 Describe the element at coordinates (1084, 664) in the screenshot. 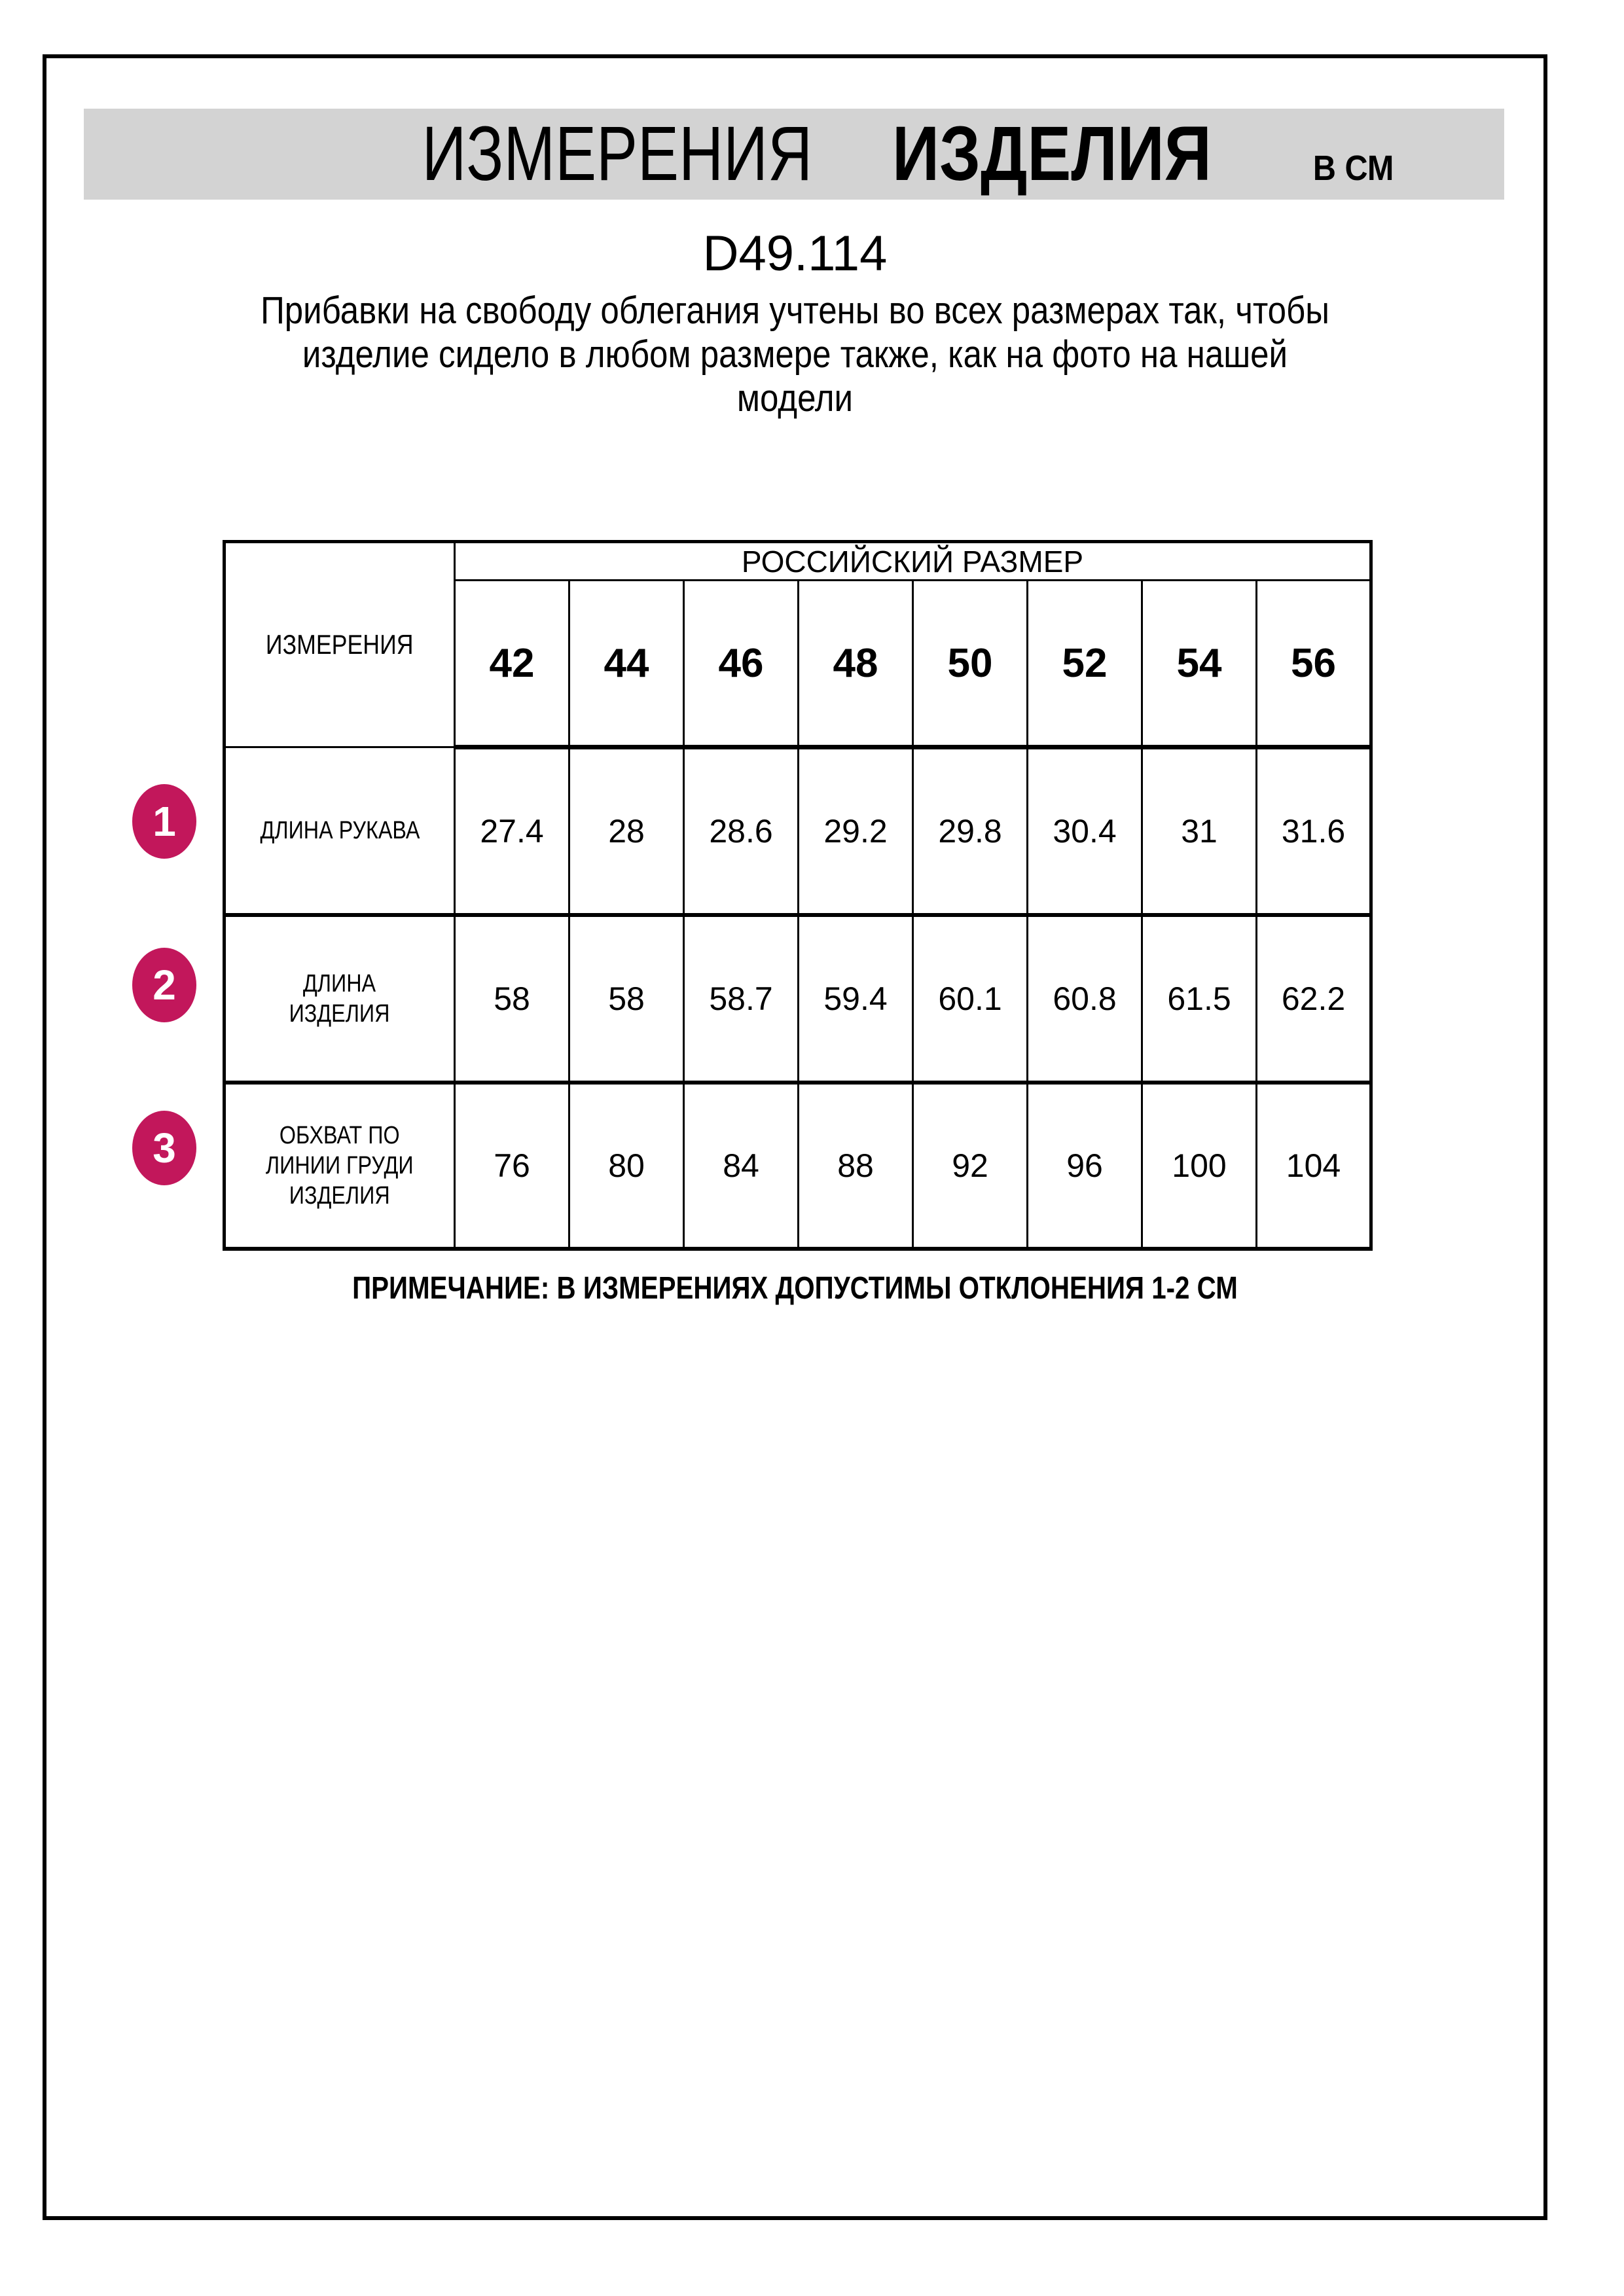

I see `size-header: 52` at that location.